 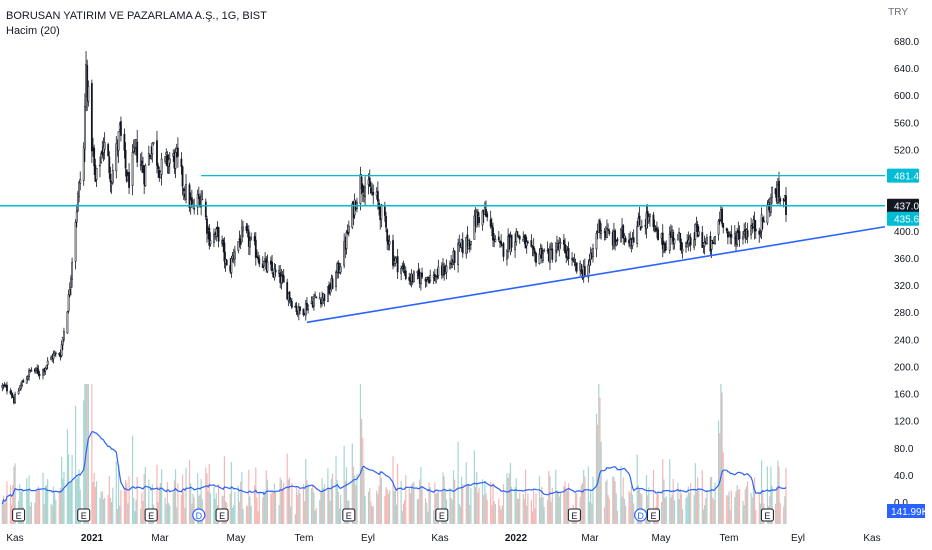 I want to click on x-tick-label: Eyl, so click(x=368, y=538).